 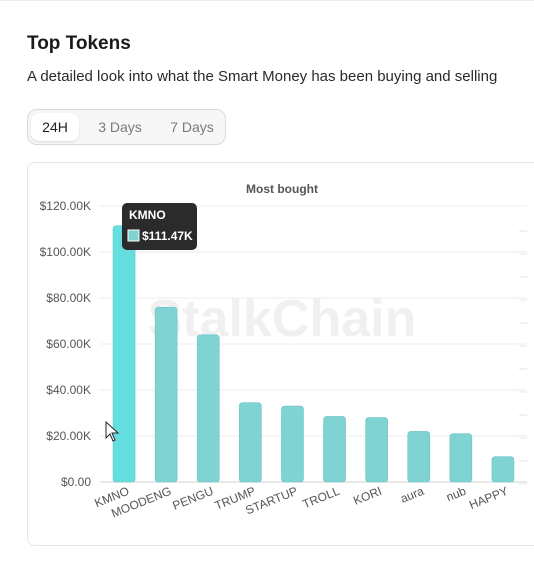 I want to click on bar-kori, so click(x=376, y=450).